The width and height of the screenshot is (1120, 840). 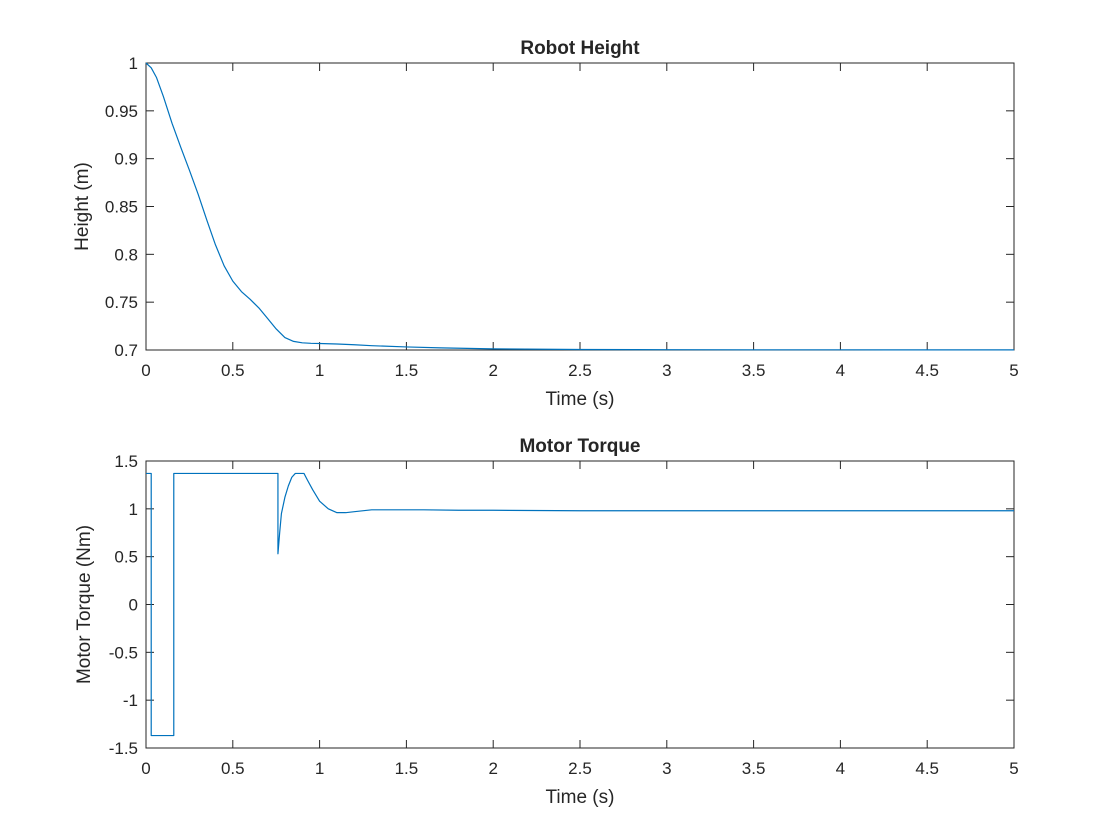 I want to click on torque-chart-title: Motor Torque, so click(x=579, y=446).